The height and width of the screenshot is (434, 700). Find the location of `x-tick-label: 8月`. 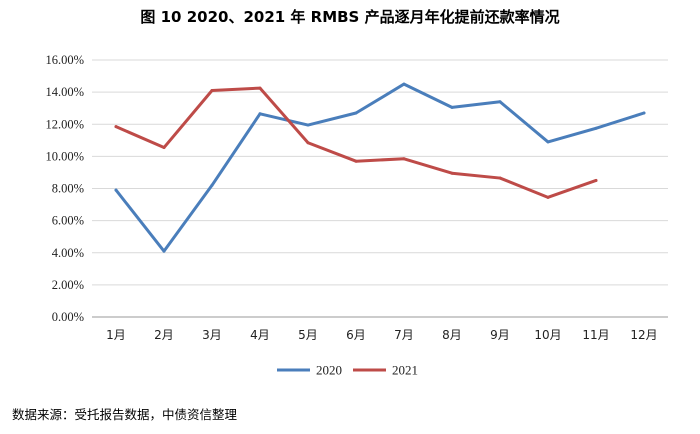

x-tick-label: 8月 is located at coordinates (452, 335).